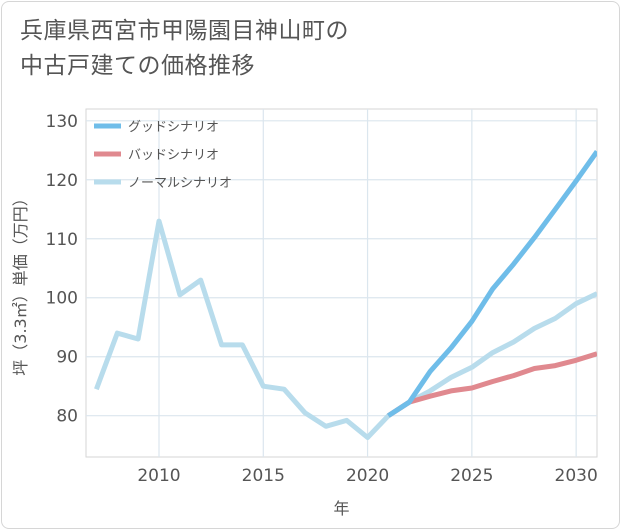 This screenshot has width=621, height=530. I want to click on chart-title-line-1: 兵庫県西宮市甲陽園目神山町の, so click(184, 31).